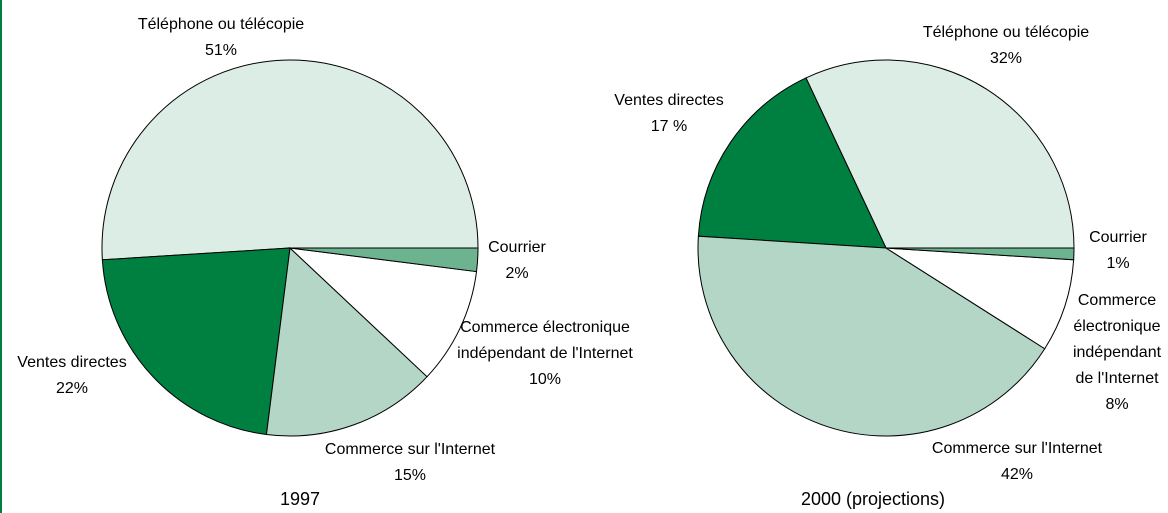 Image resolution: width=1168 pixels, height=513 pixels. Describe the element at coordinates (517, 273) in the screenshot. I see `slice-value-label: 2%` at that location.